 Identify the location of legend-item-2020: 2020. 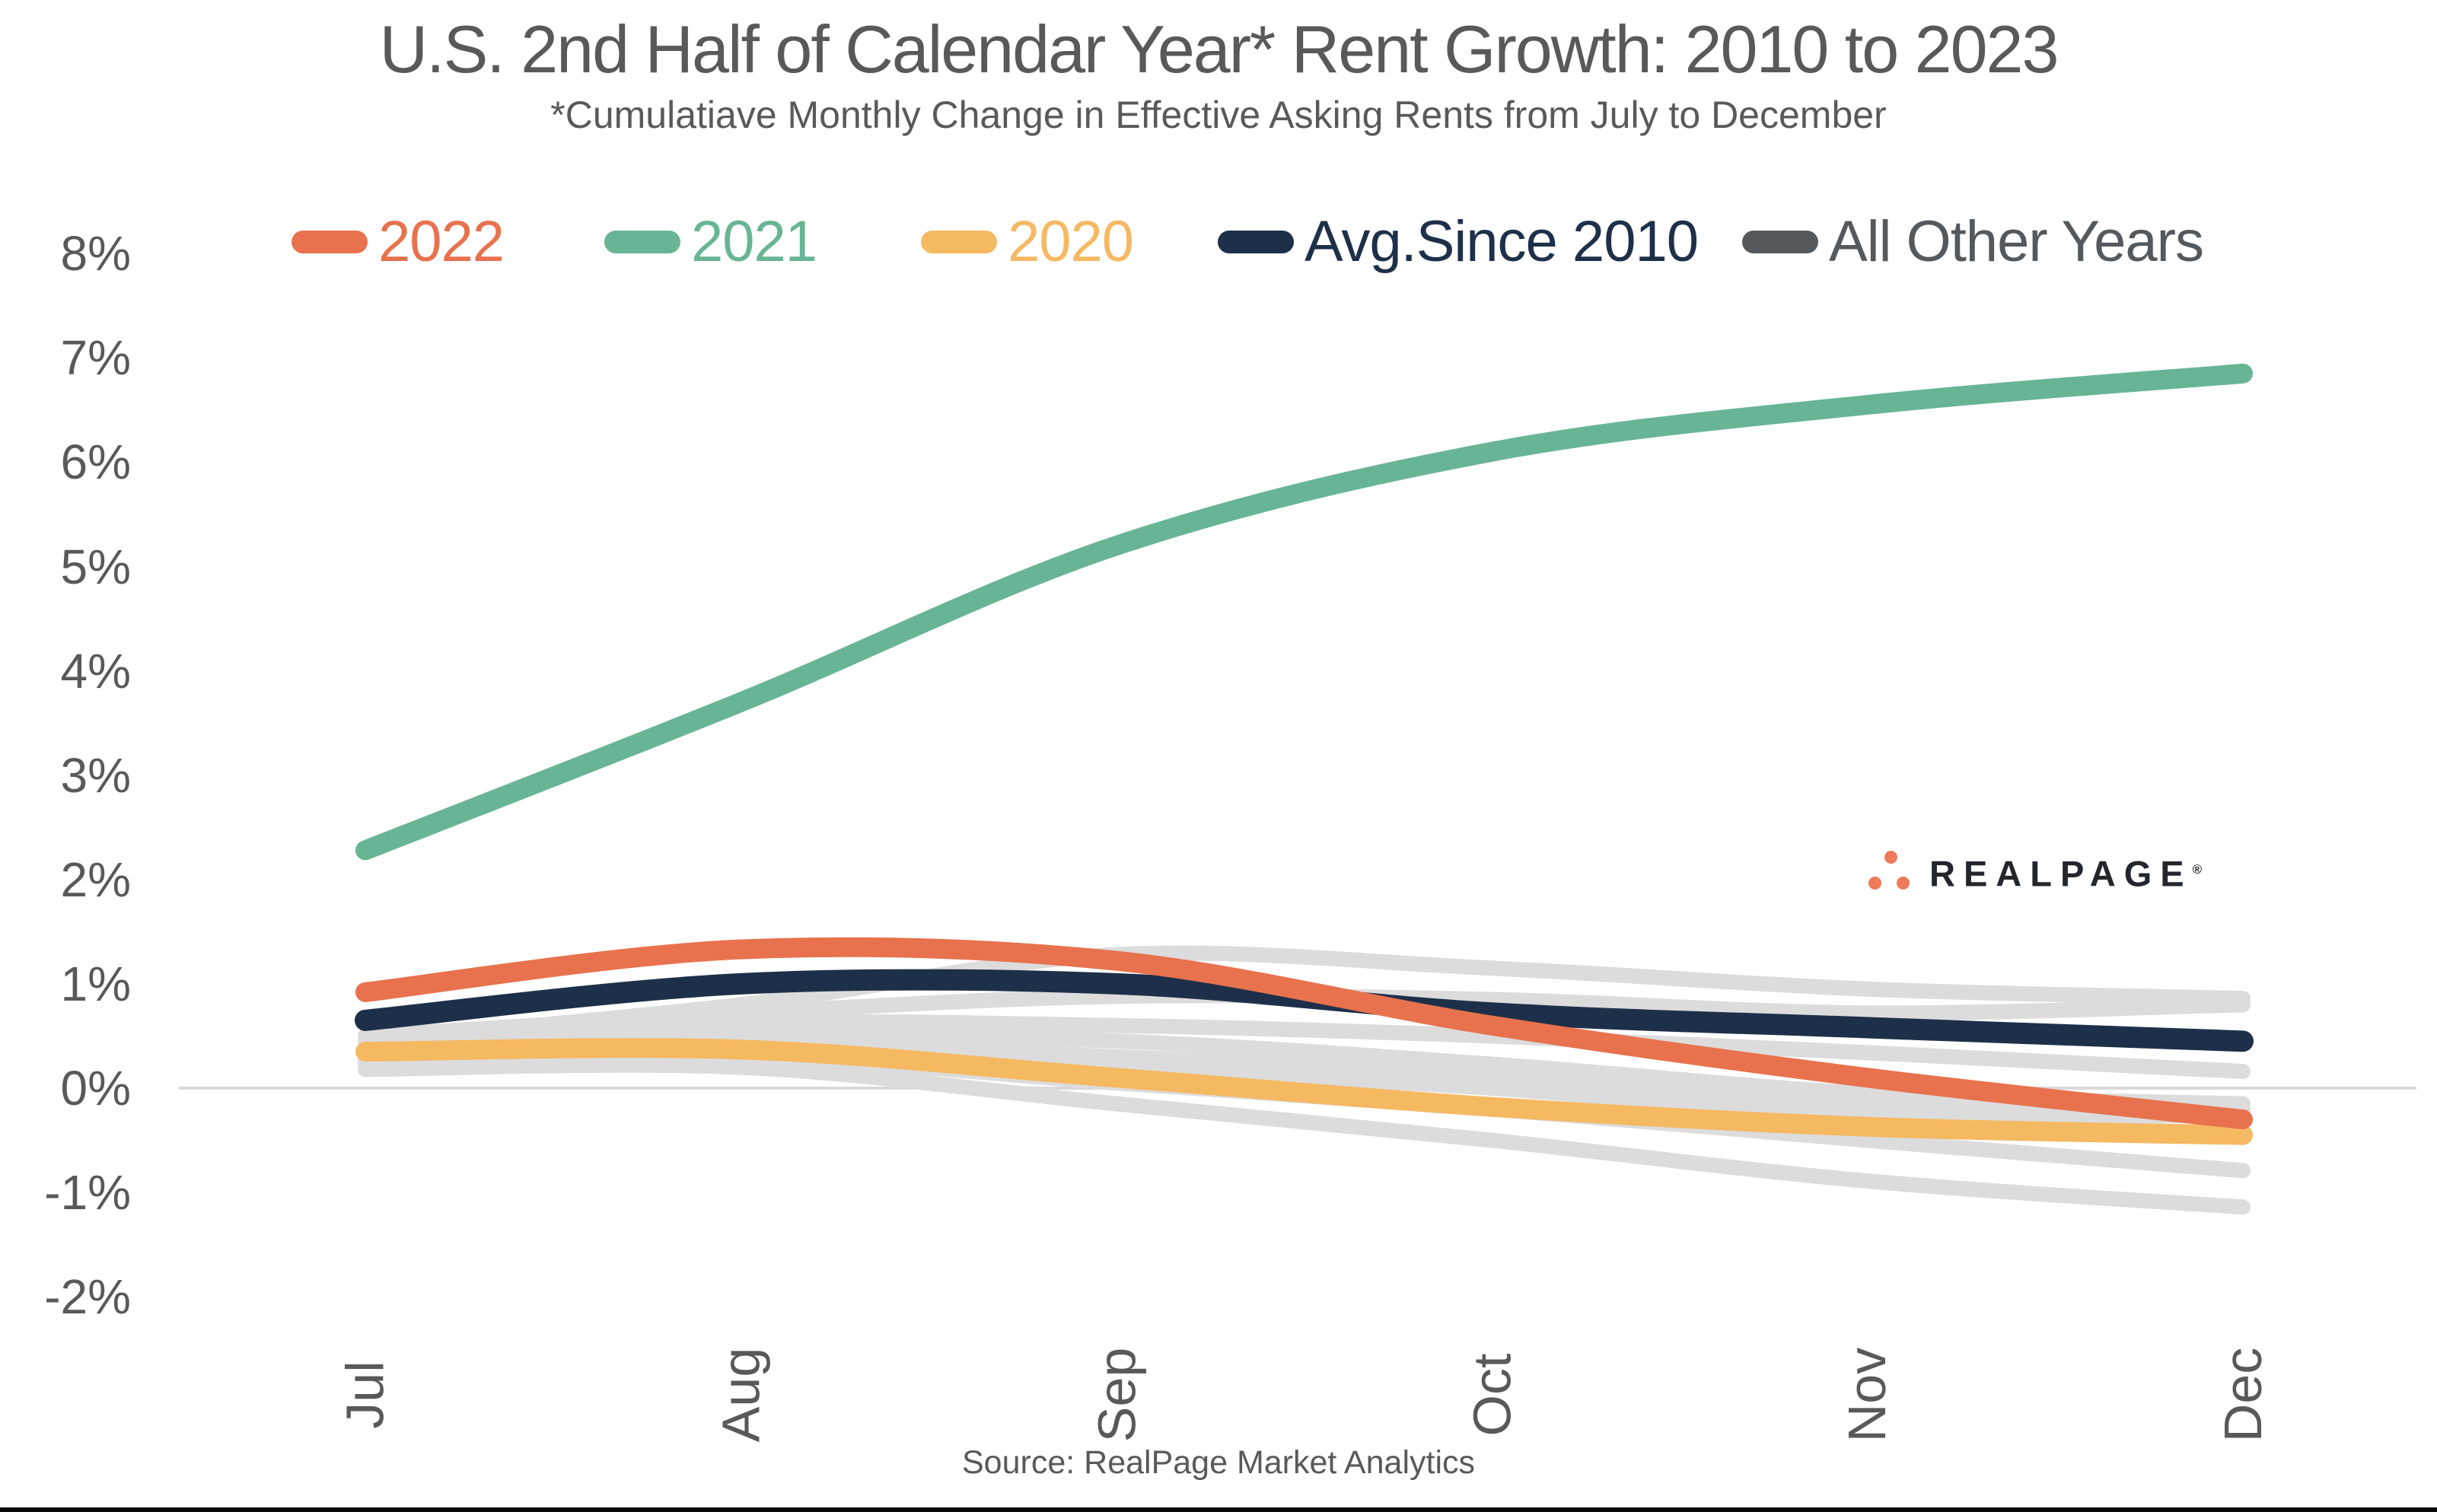
(1027, 242).